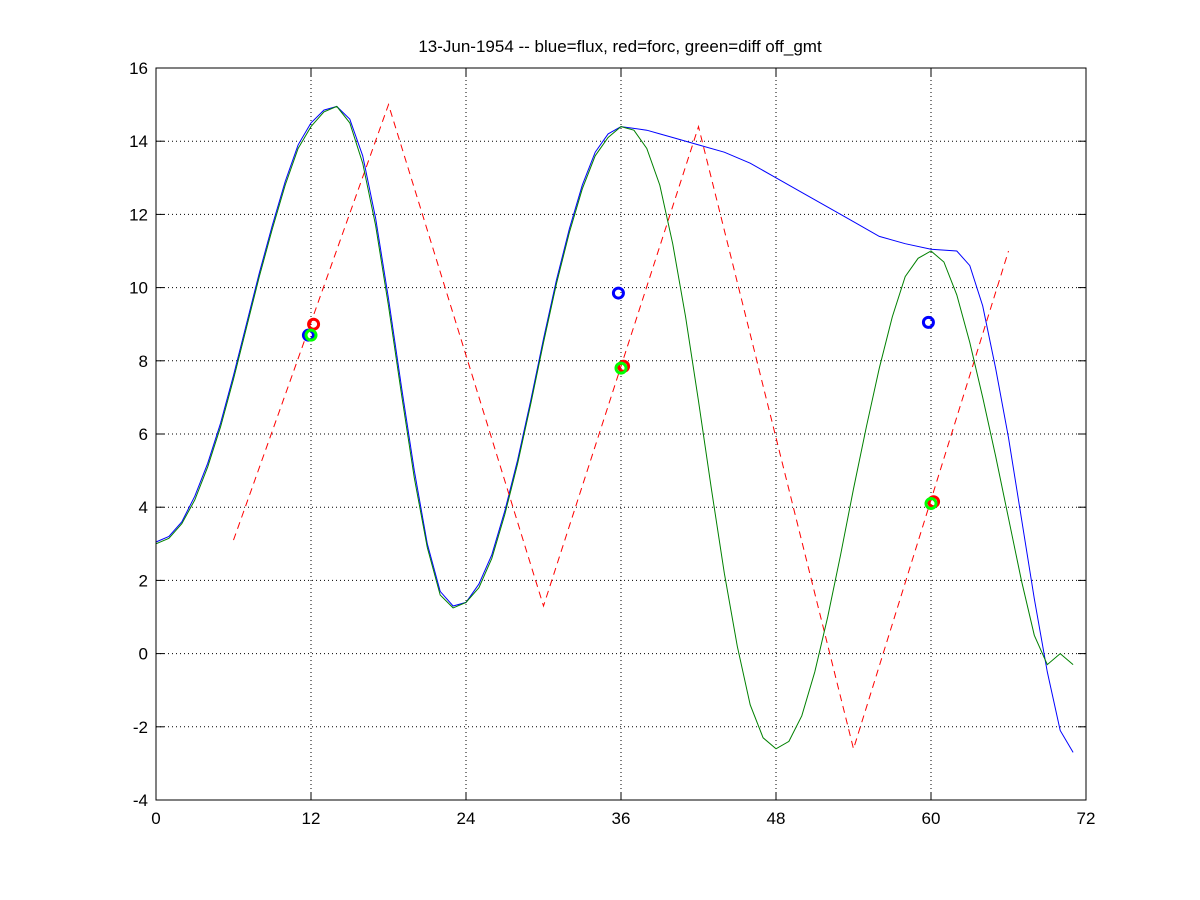 This screenshot has width=1200, height=900. Describe the element at coordinates (931, 818) in the screenshot. I see `x-tick-label: 60` at that location.